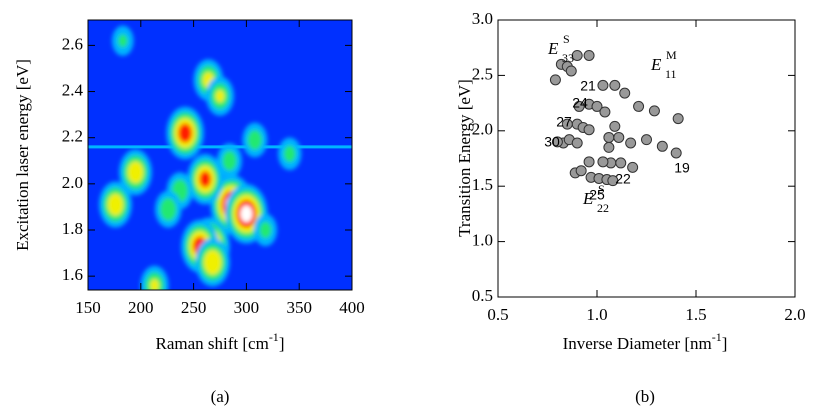 Image resolution: width=816 pixels, height=412 pixels. I want to click on annotation-sup: M, so click(671, 55).